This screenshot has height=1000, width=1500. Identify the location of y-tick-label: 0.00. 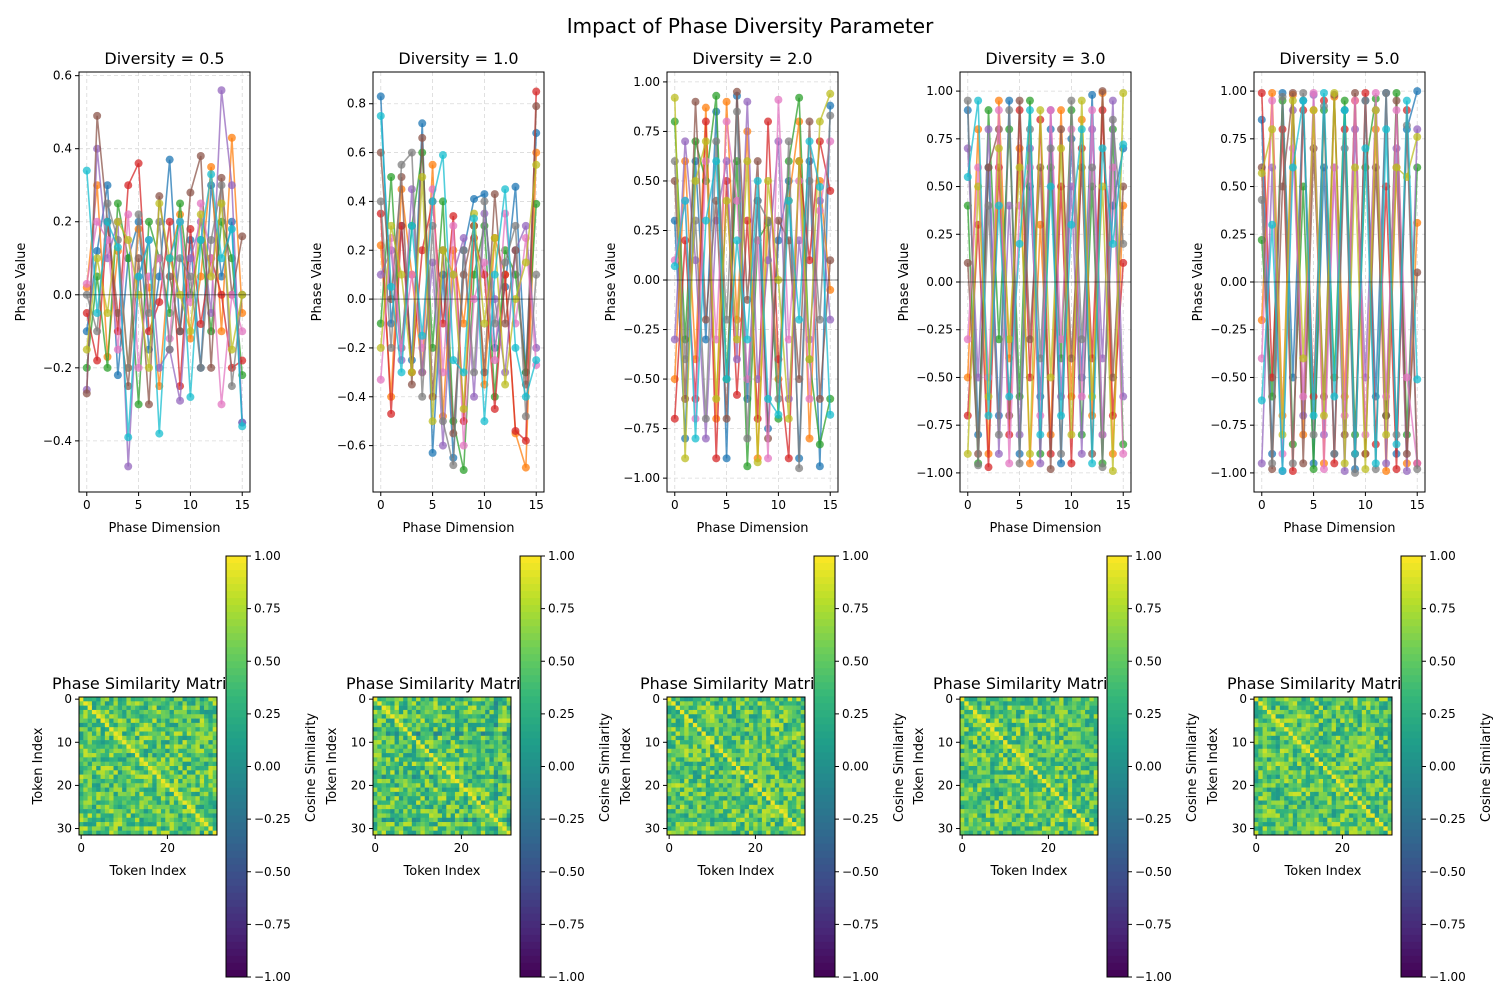
(939, 282).